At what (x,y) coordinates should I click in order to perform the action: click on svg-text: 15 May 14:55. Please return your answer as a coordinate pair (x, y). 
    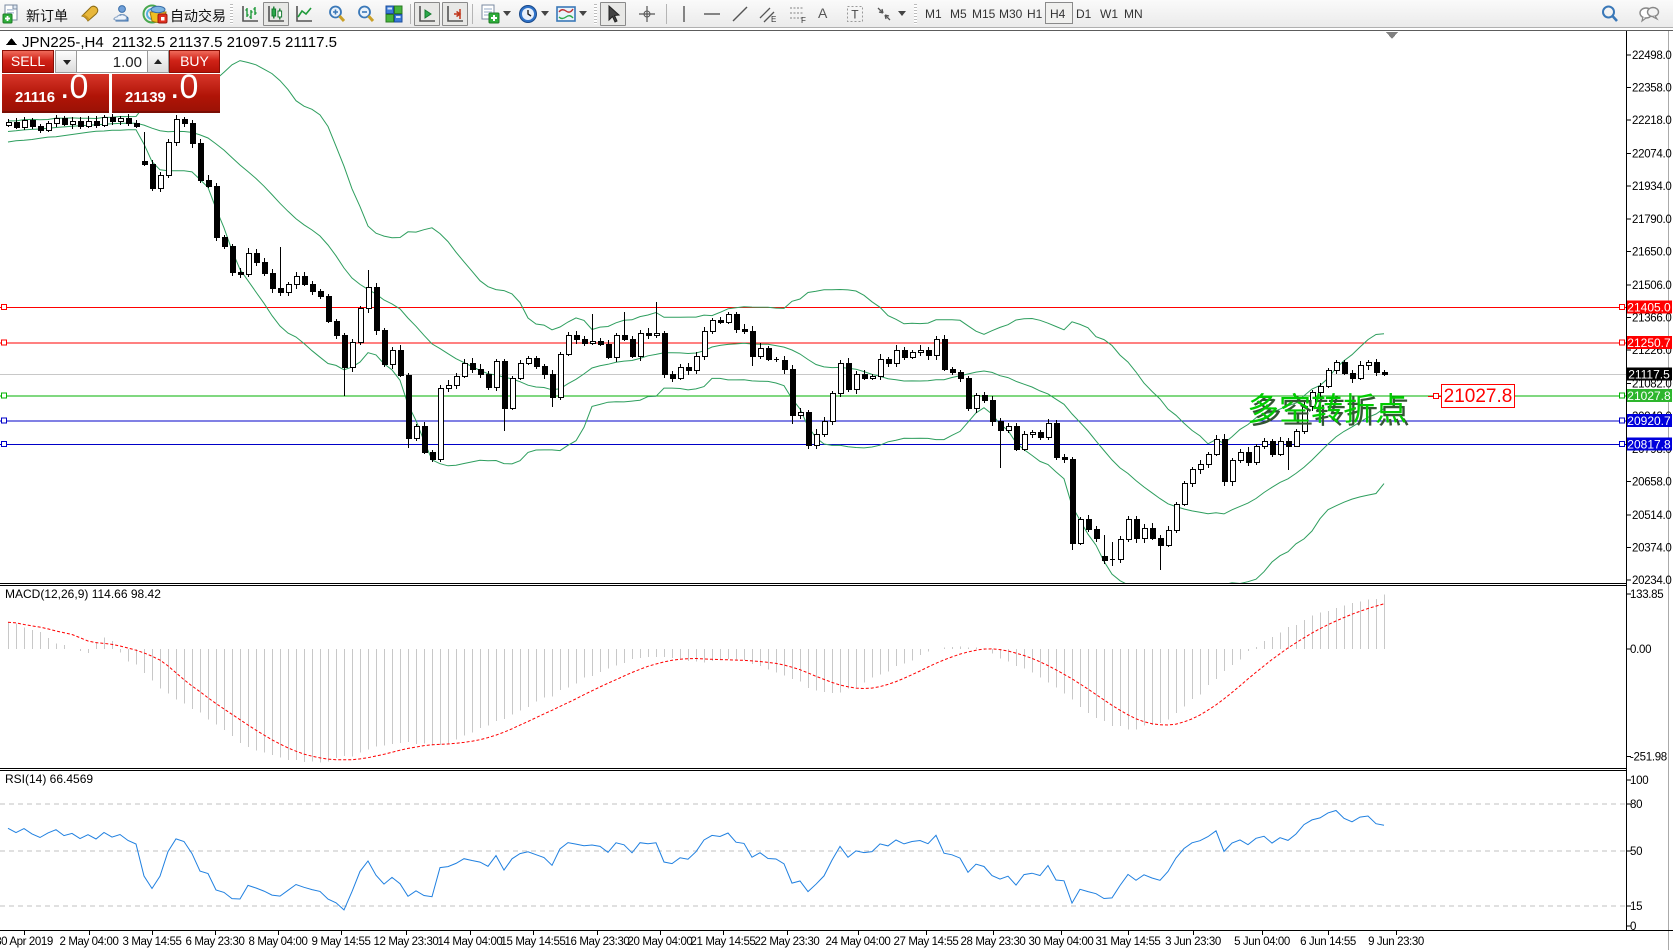
    Looking at the image, I should click on (533, 942).